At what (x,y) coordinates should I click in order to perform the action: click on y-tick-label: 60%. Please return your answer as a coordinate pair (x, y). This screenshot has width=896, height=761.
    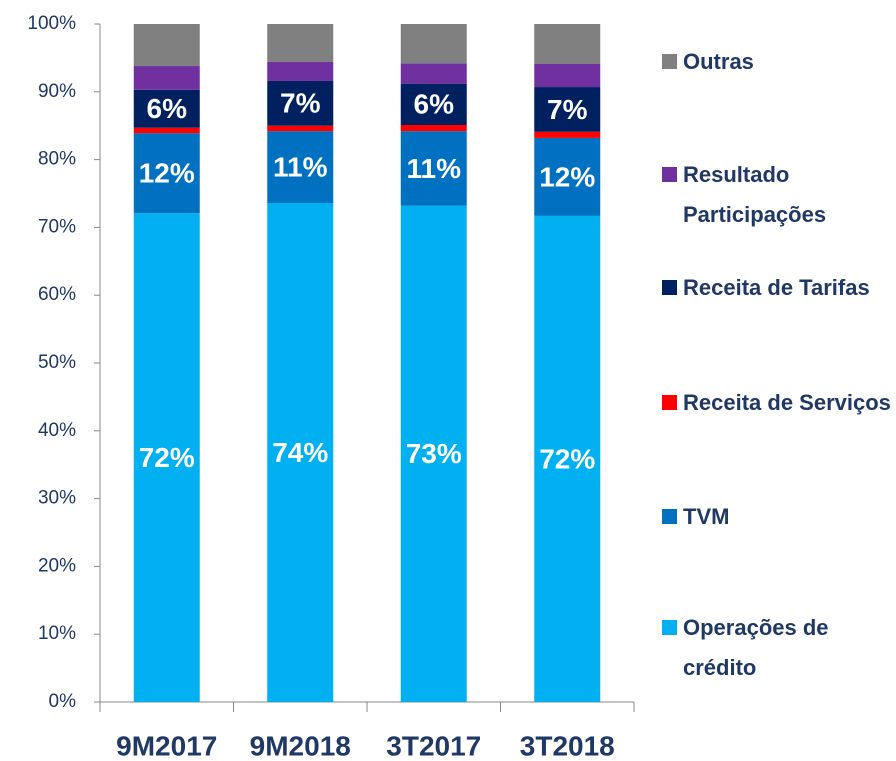
    Looking at the image, I should click on (57, 294).